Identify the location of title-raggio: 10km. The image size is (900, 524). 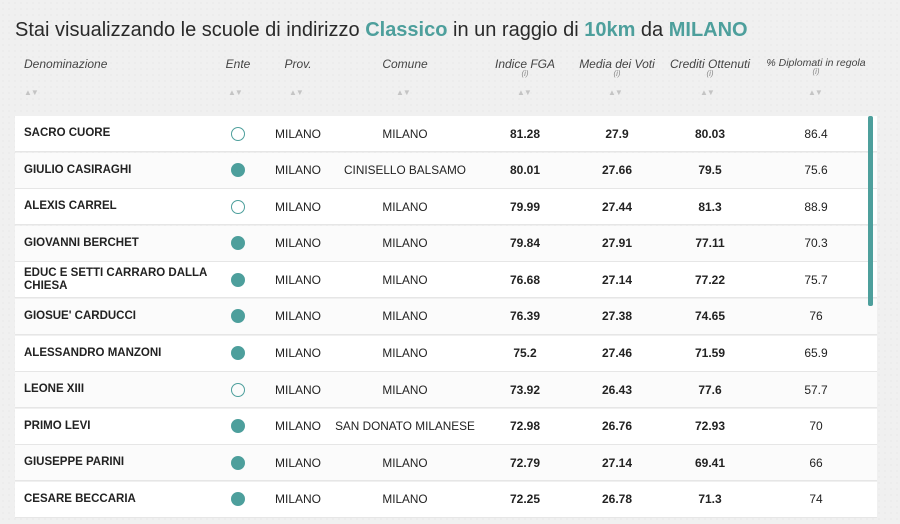
(610, 30).